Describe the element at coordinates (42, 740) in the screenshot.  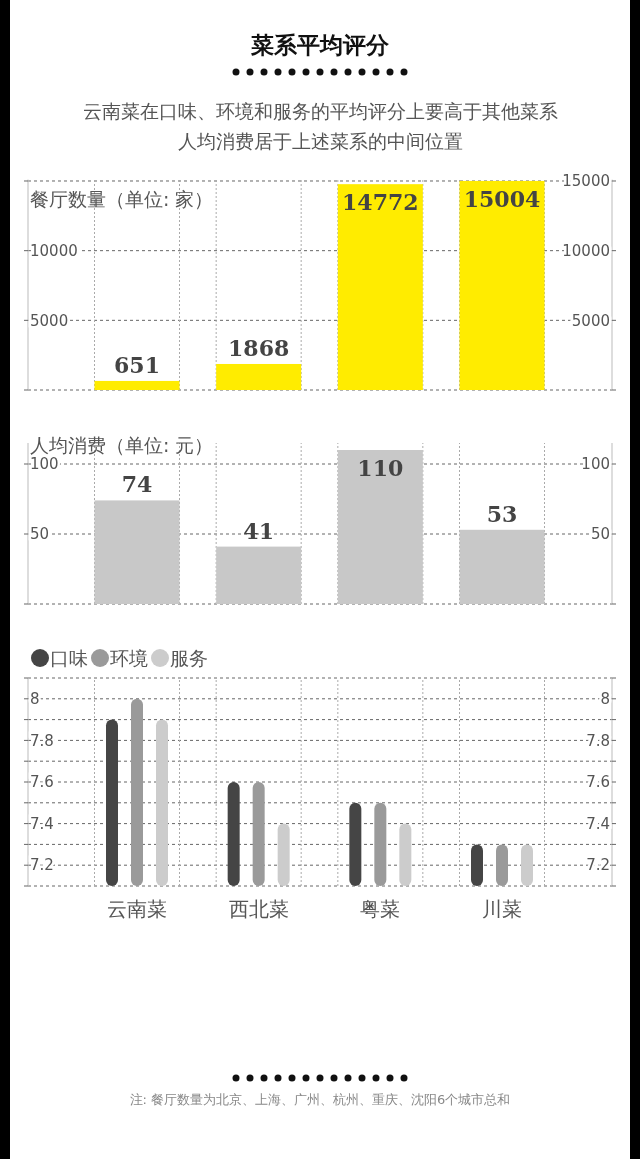
I see `y-tick-label: 7.8` at that location.